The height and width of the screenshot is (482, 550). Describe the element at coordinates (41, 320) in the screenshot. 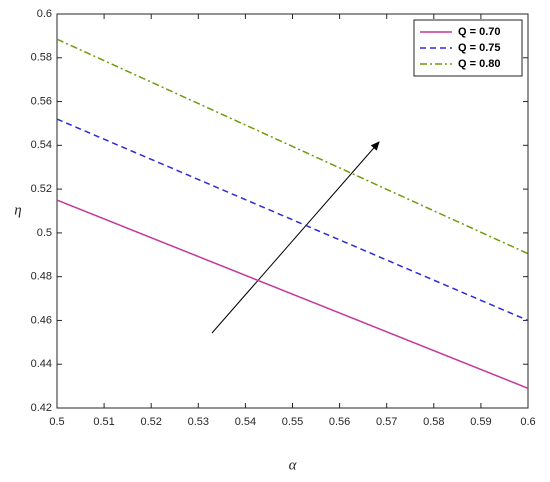

I see `y-tick-label: 0.46` at that location.